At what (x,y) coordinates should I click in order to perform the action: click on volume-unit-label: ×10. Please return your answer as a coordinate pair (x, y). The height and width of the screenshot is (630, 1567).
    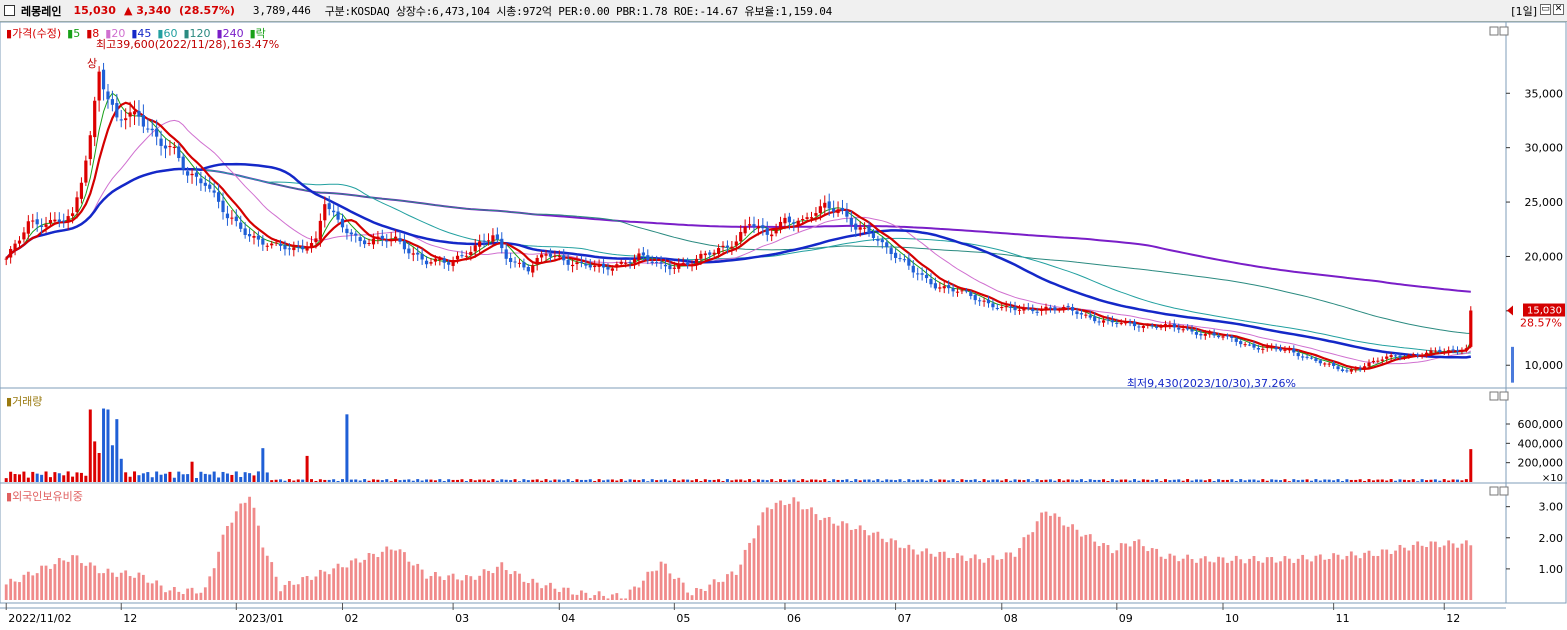
    Looking at the image, I should click on (1552, 478).